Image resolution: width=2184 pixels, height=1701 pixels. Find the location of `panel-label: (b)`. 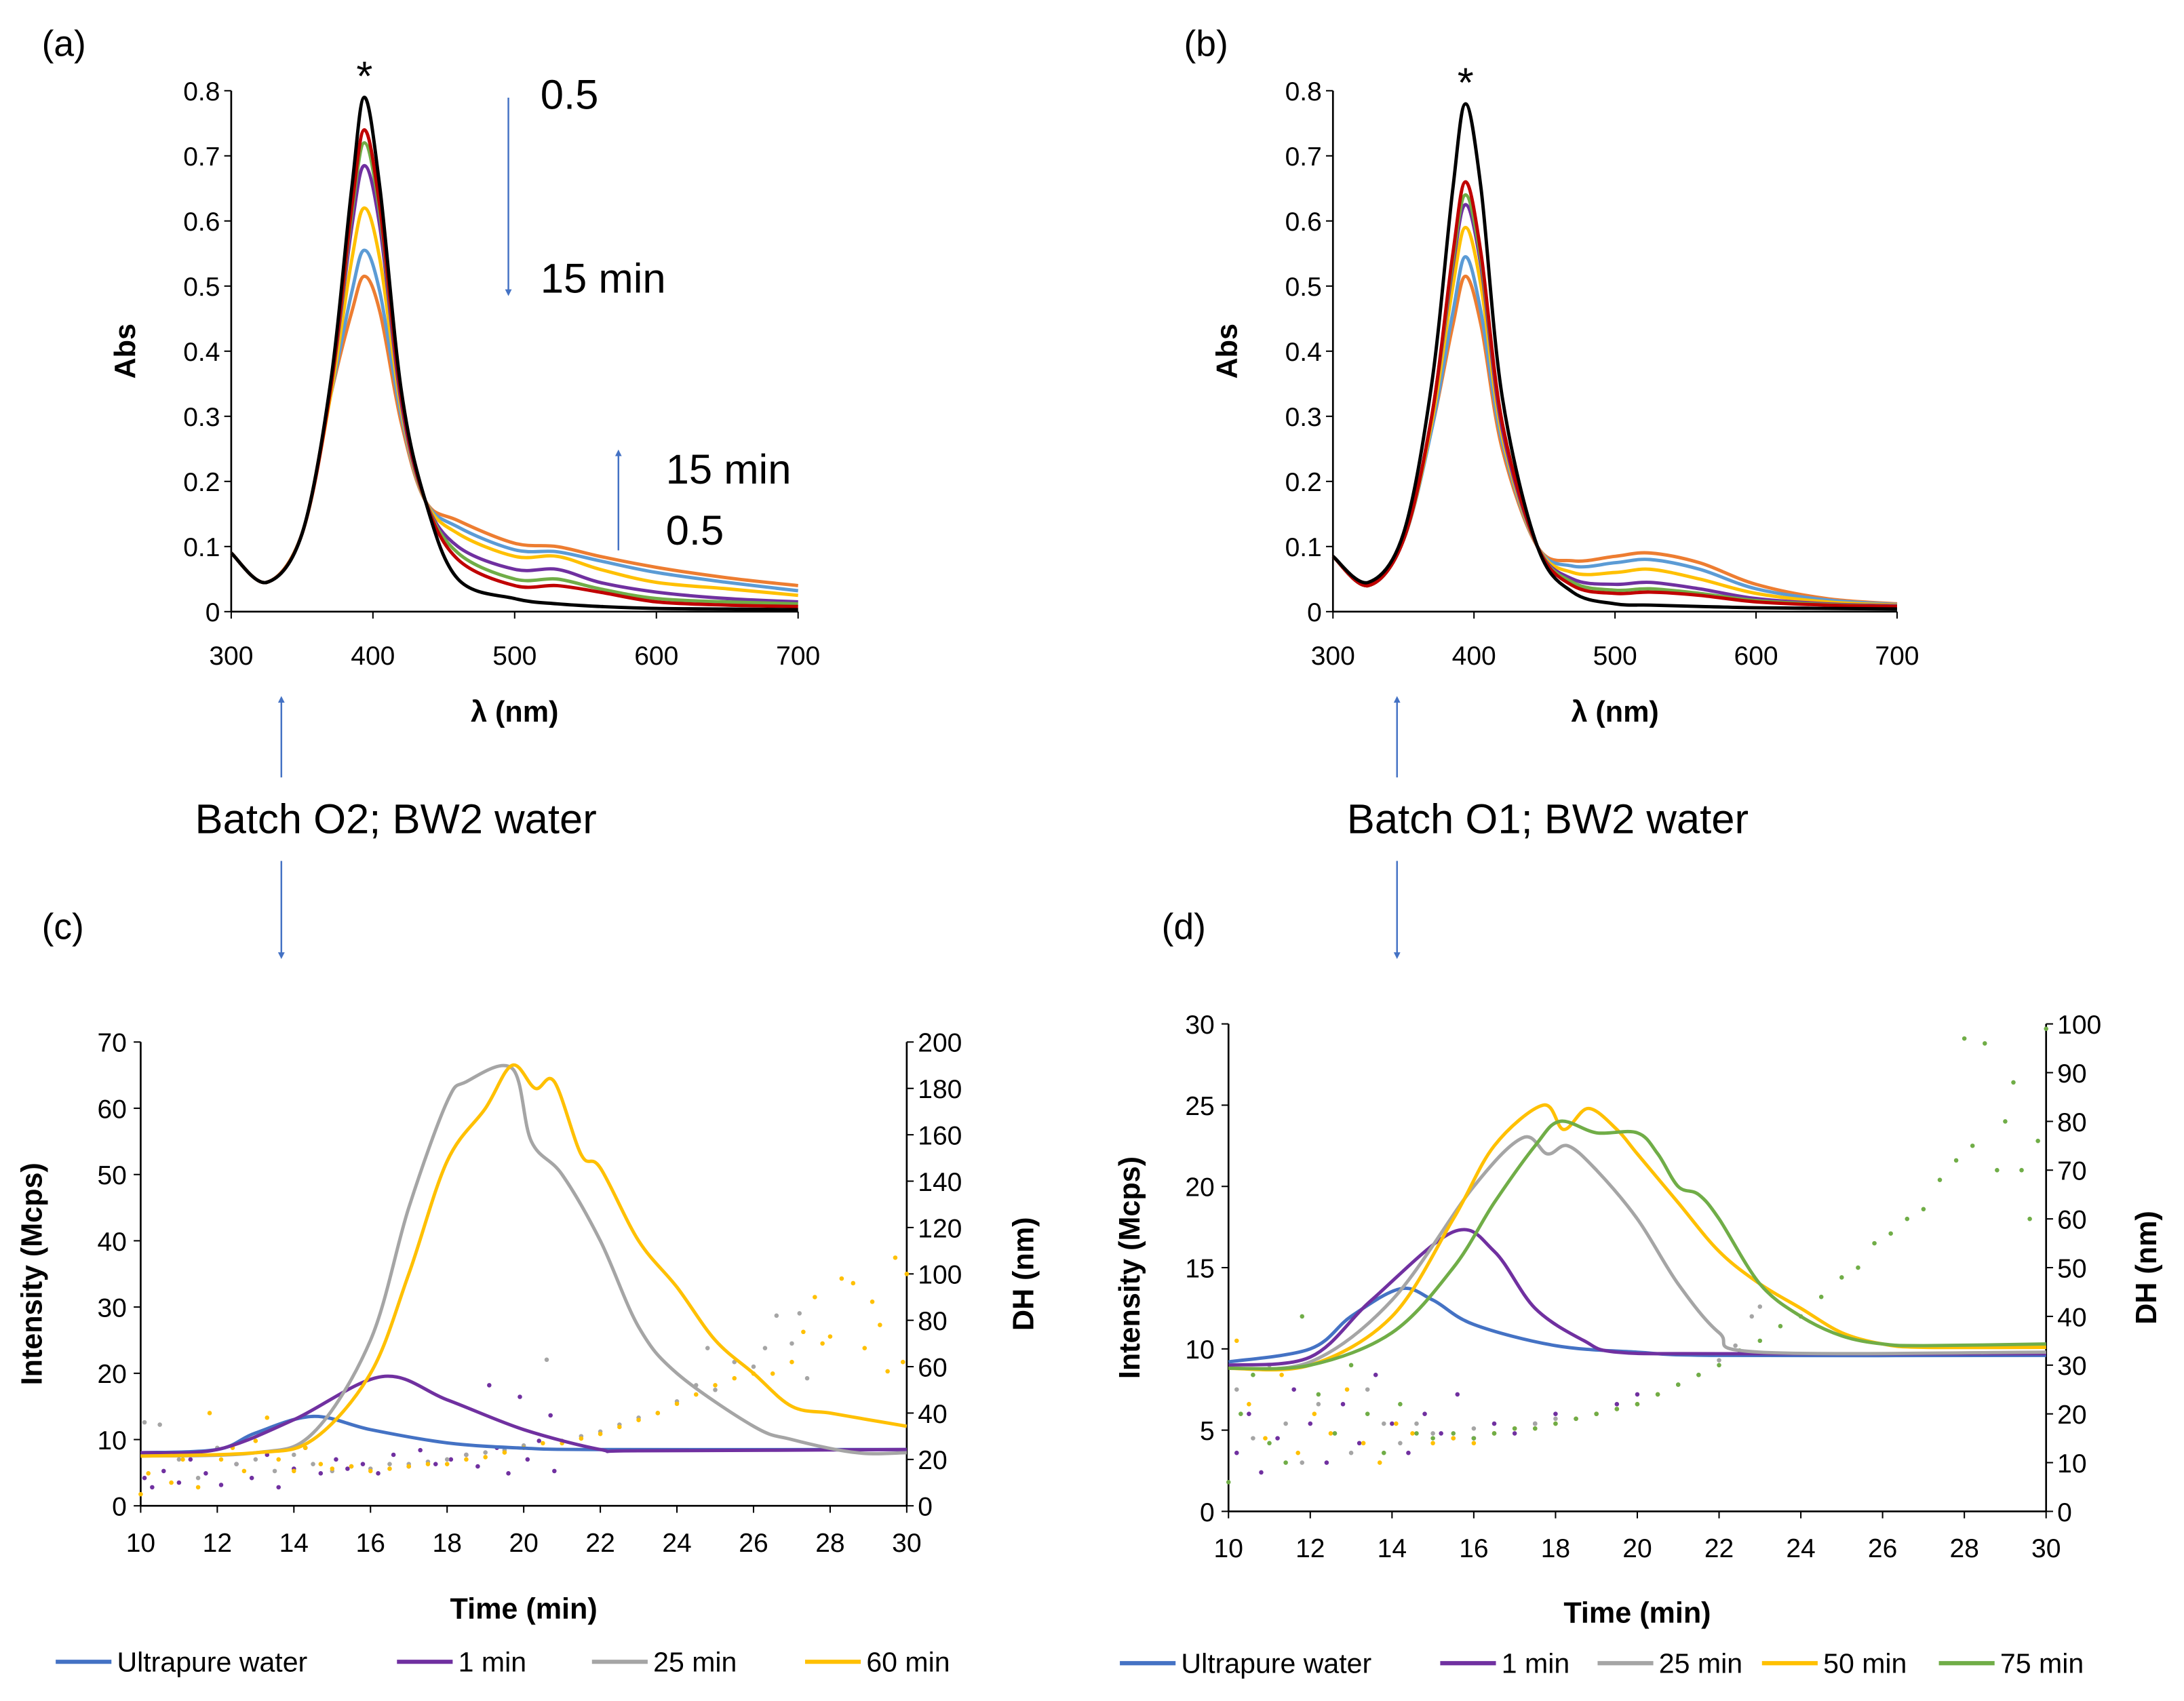

panel-label: (b) is located at coordinates (1206, 44).